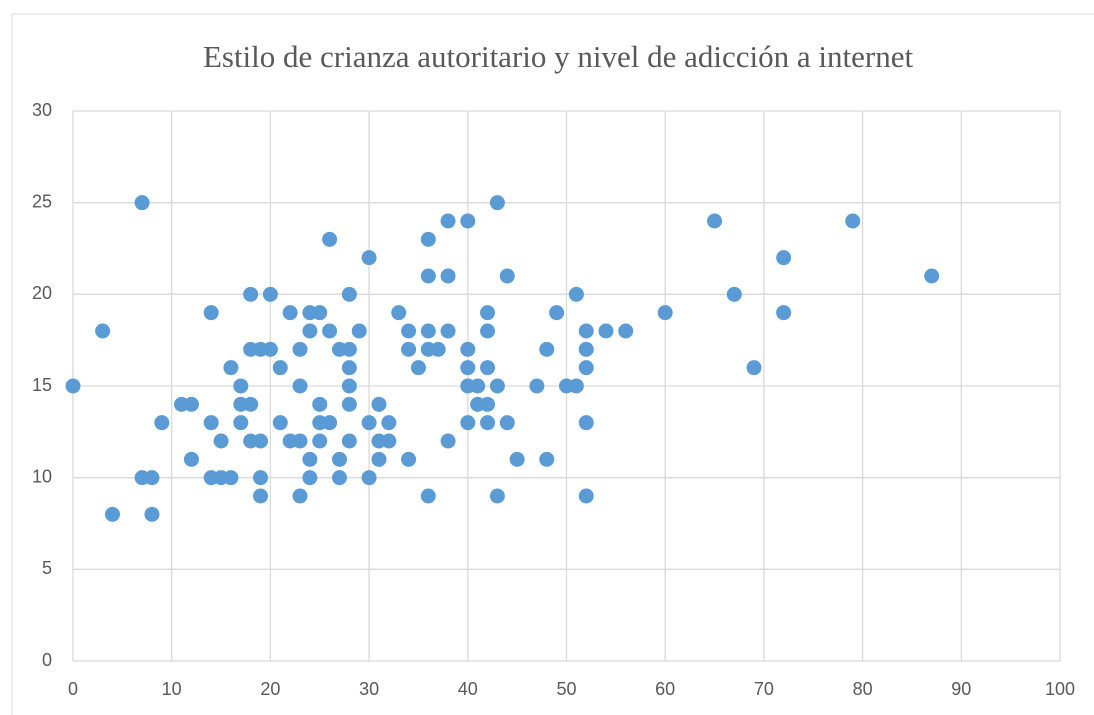  What do you see at coordinates (468, 689) in the screenshot?
I see `x-tick-label: 40` at bounding box center [468, 689].